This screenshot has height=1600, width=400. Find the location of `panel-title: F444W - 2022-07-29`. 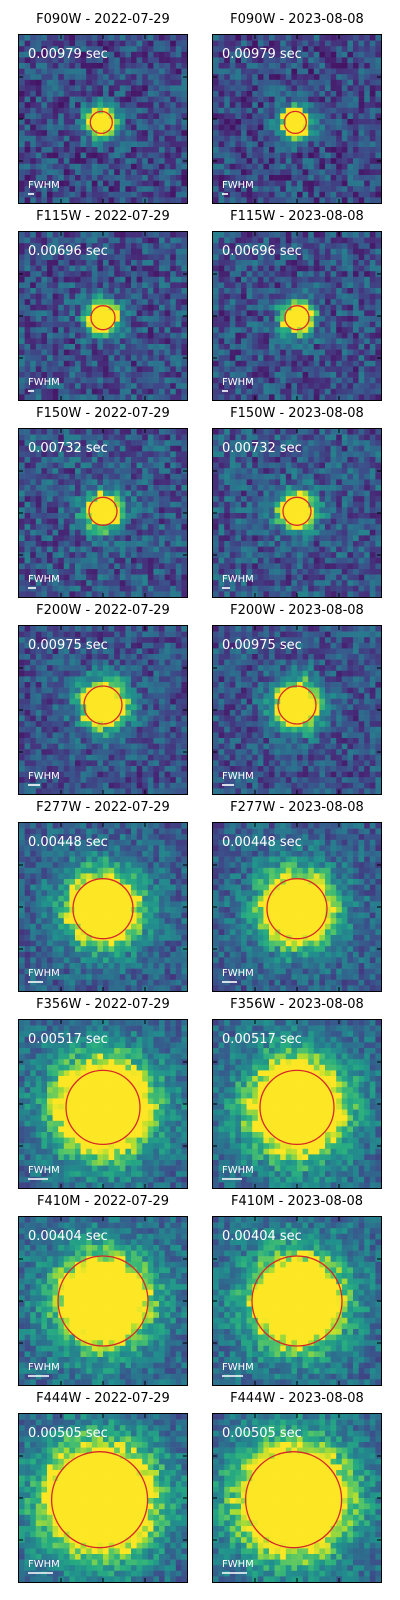

panel-title: F444W - 2022-07-29 is located at coordinates (103, 1398).